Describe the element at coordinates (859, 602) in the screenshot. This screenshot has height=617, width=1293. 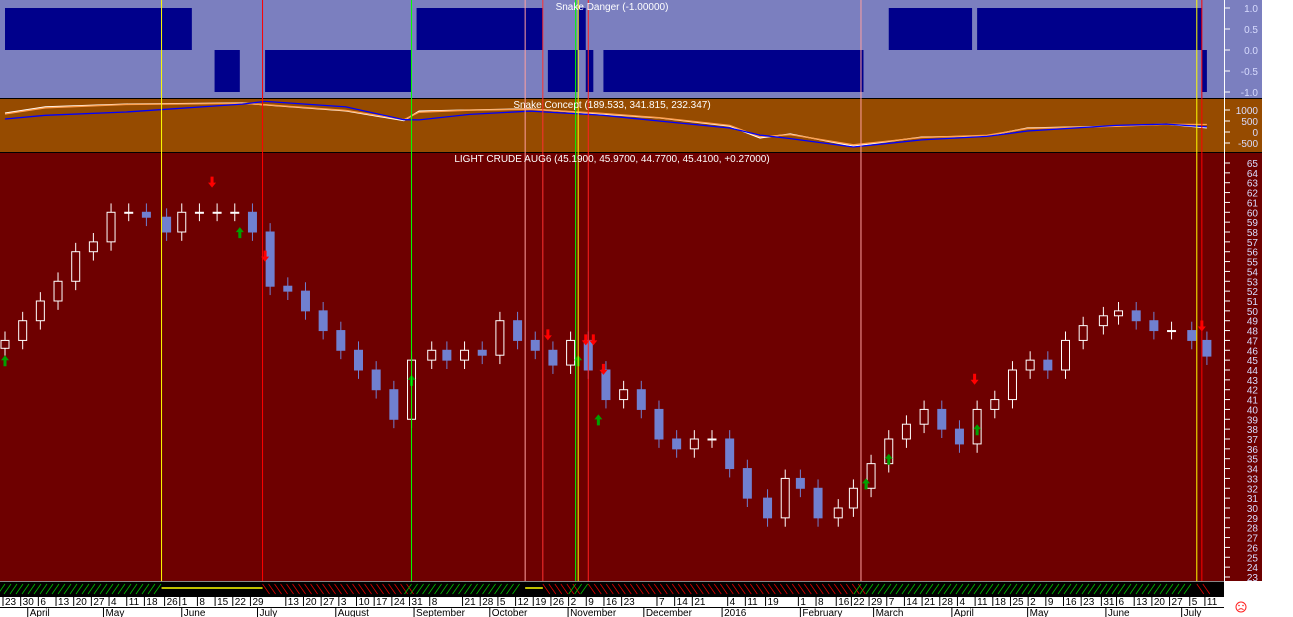
I see `date-tick-label: 22` at that location.